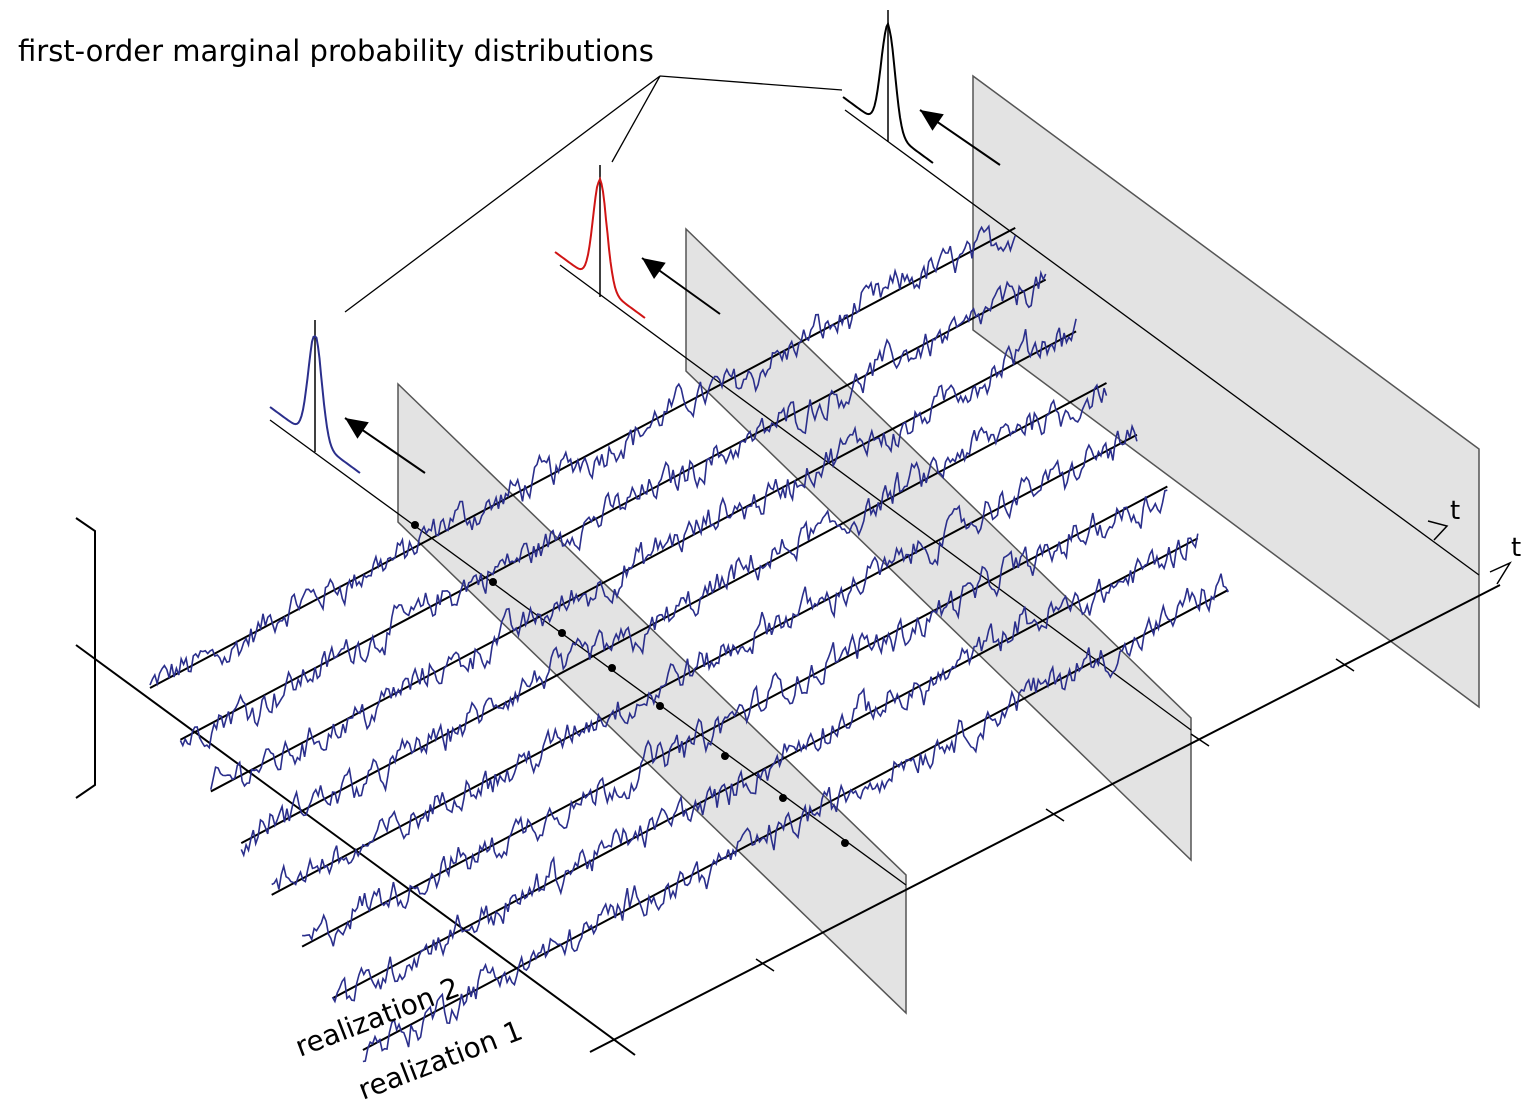 This screenshot has height=1112, width=1529. What do you see at coordinates (1455, 511) in the screenshot?
I see `axis-label-t-back: t` at bounding box center [1455, 511].